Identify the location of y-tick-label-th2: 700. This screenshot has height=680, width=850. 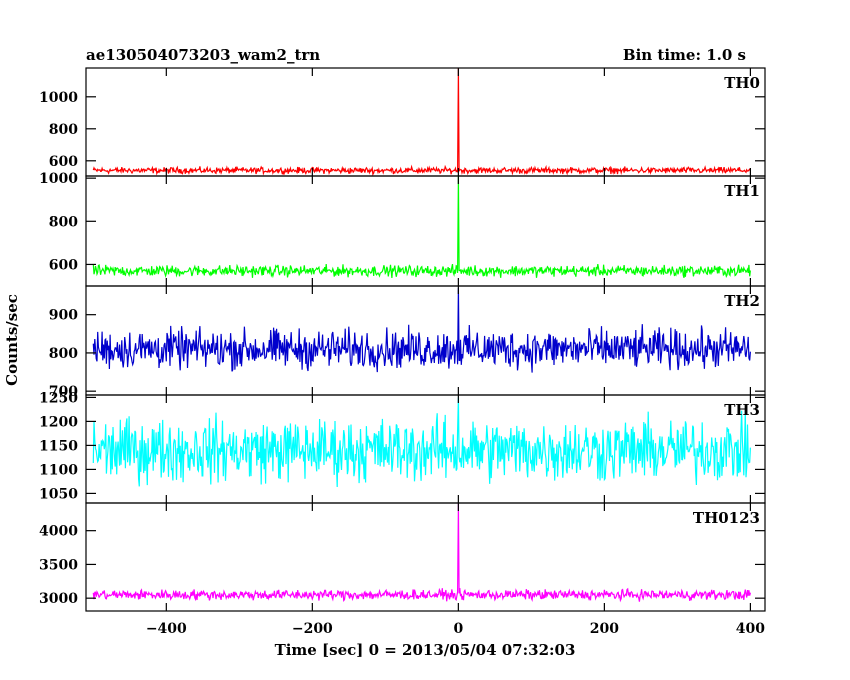
(63, 392).